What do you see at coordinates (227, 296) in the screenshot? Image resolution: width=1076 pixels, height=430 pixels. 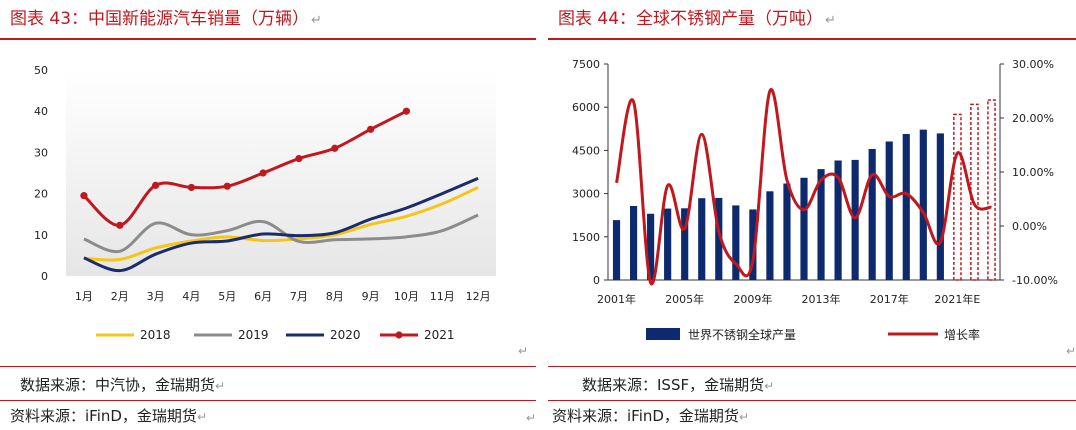 I see `x-tick-label: 5月` at bounding box center [227, 296].